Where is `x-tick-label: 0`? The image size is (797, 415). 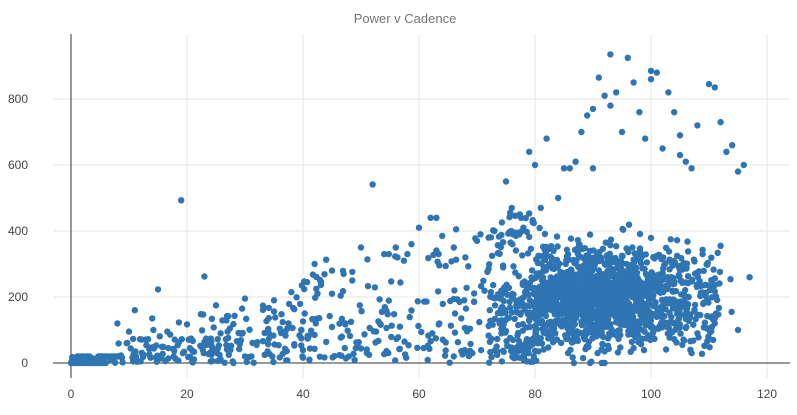
x-tick-label: 0 is located at coordinates (71, 394).